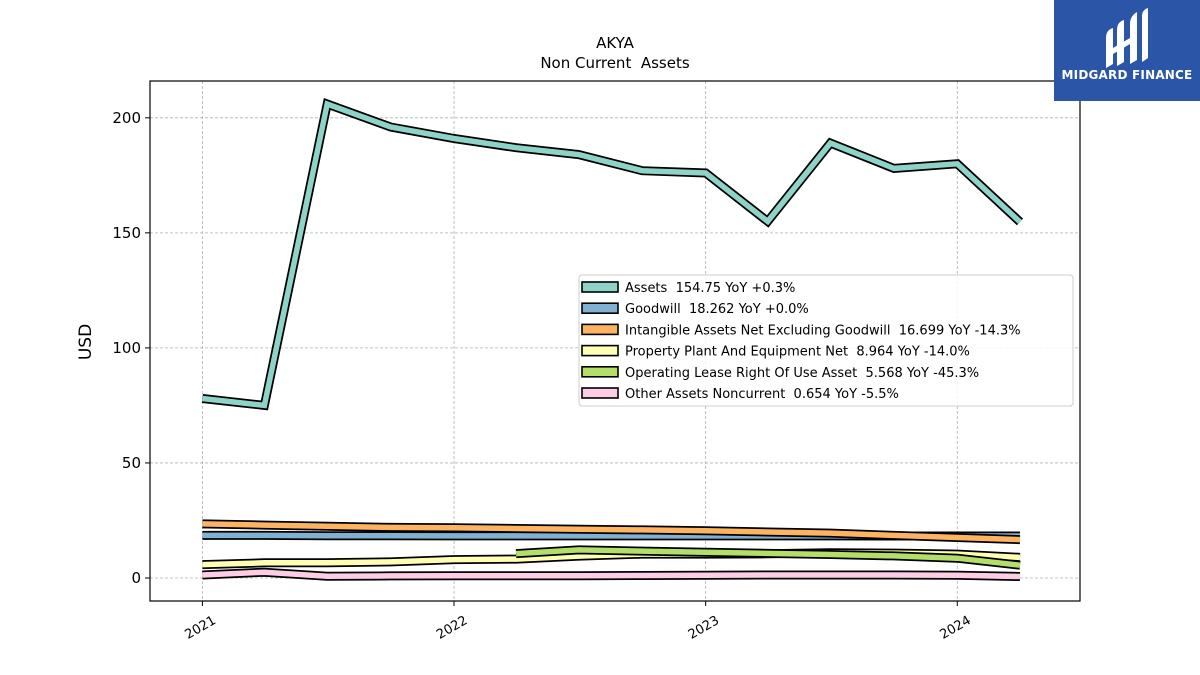 This screenshot has width=1200, height=675. I want to click on legend-box, so click(826, 340).